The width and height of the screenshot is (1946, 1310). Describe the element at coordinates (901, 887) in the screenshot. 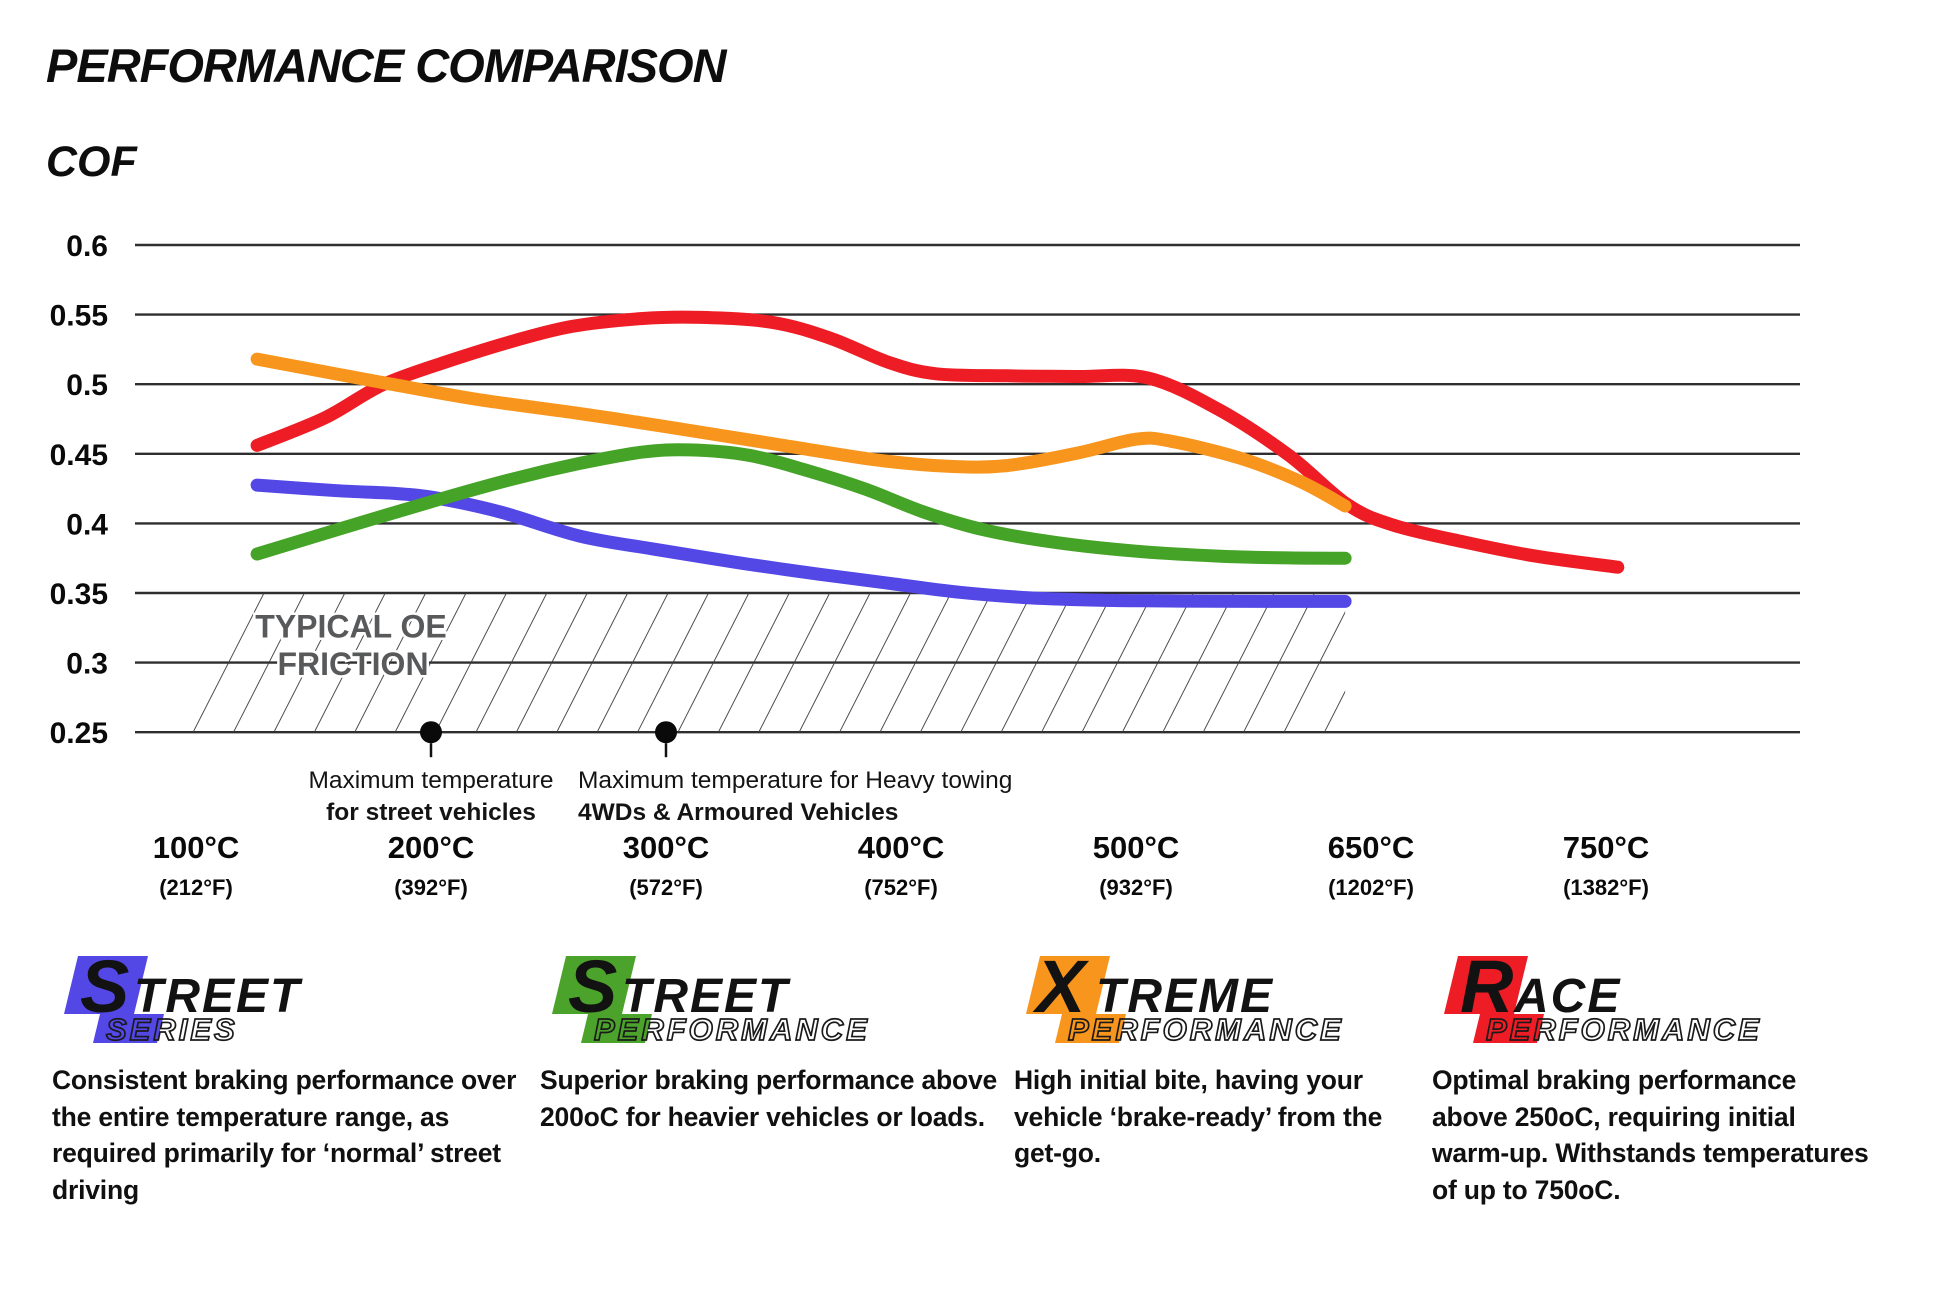

I see `x-axis-tick-fahrenheit: (752°F)` at that location.